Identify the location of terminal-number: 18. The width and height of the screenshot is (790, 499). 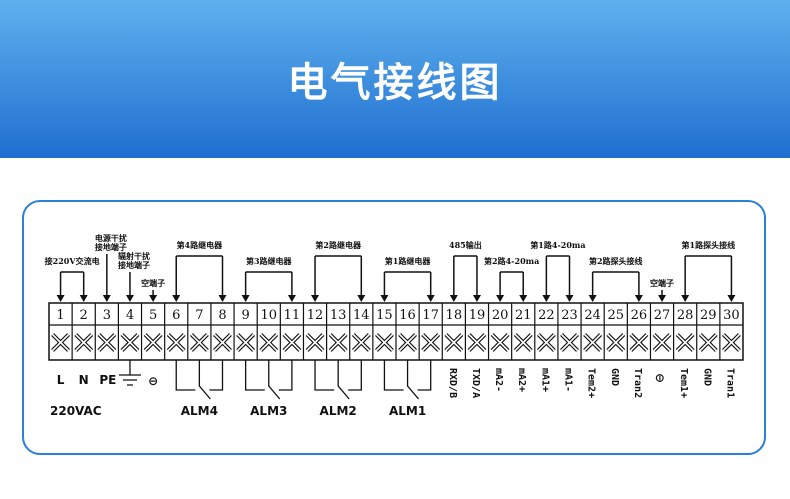
(454, 315).